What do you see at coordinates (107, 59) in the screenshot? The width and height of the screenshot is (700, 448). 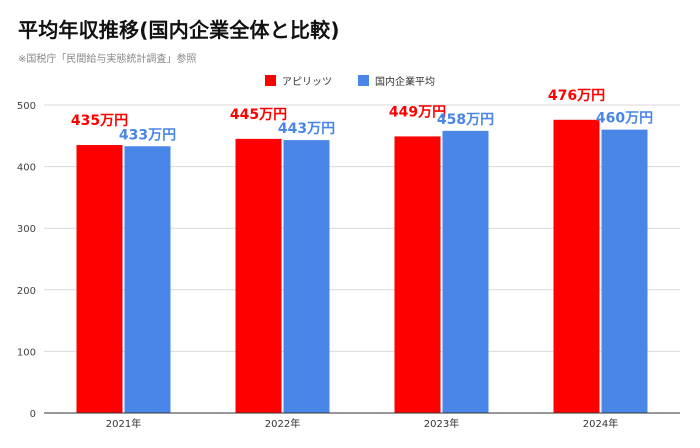 I see `chart-subtitle: ※国税庁「民間給与実態統計調査」参照` at bounding box center [107, 59].